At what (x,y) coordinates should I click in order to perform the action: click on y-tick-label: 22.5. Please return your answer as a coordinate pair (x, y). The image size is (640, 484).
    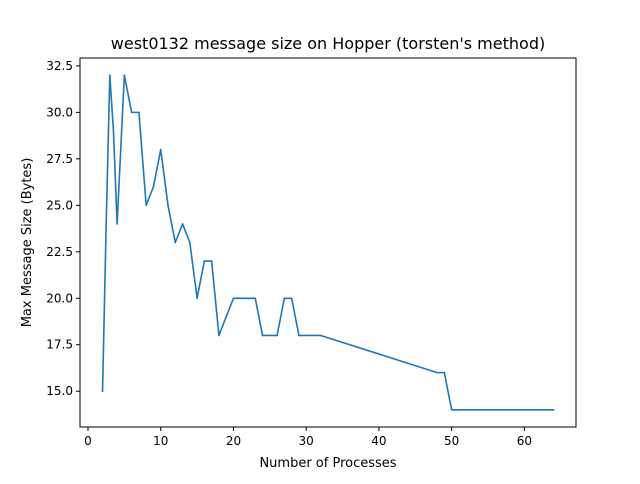
    Looking at the image, I should click on (59, 252).